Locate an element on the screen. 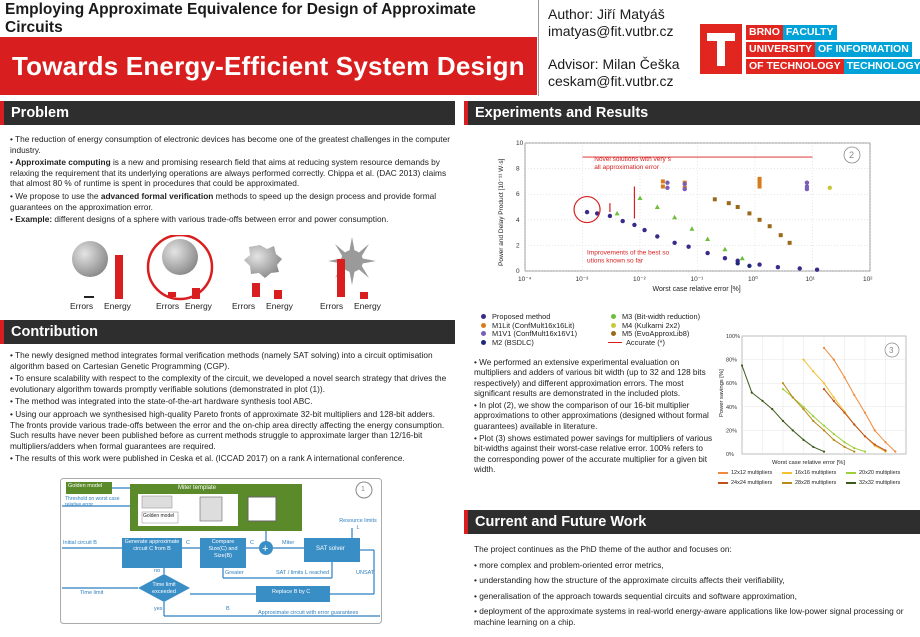 Image resolution: width=920 pixels, height=637 pixels. no-label: no is located at coordinates (157, 571).